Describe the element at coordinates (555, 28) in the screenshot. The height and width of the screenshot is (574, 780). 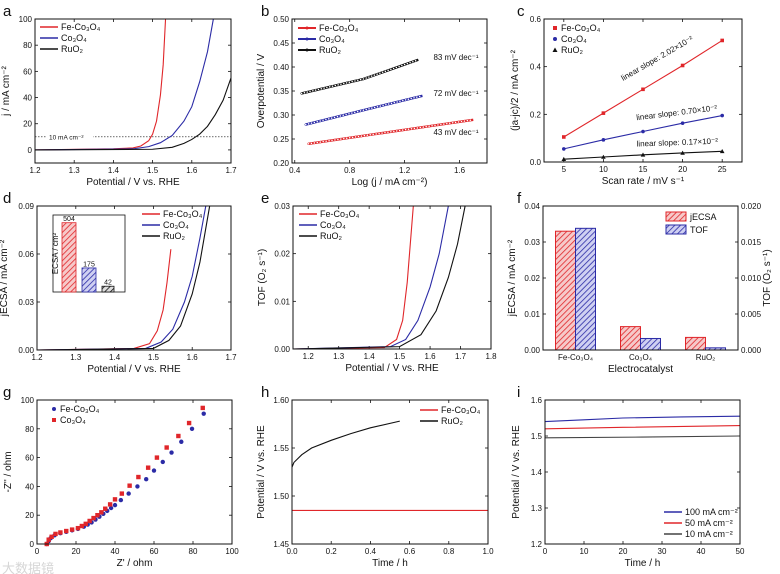
I see `legend-marker` at that location.